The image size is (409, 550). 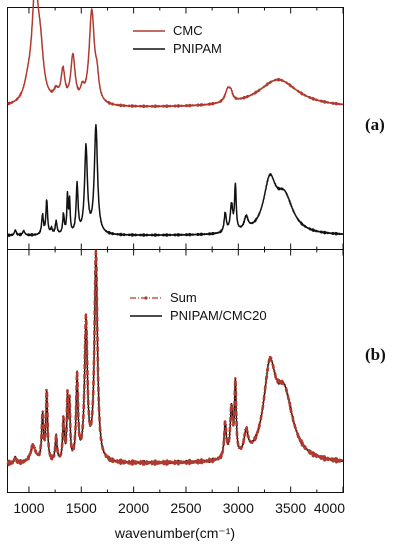 What do you see at coordinates (197, 48) in the screenshot?
I see `legend-label-pnipam: PNIPAM` at bounding box center [197, 48].